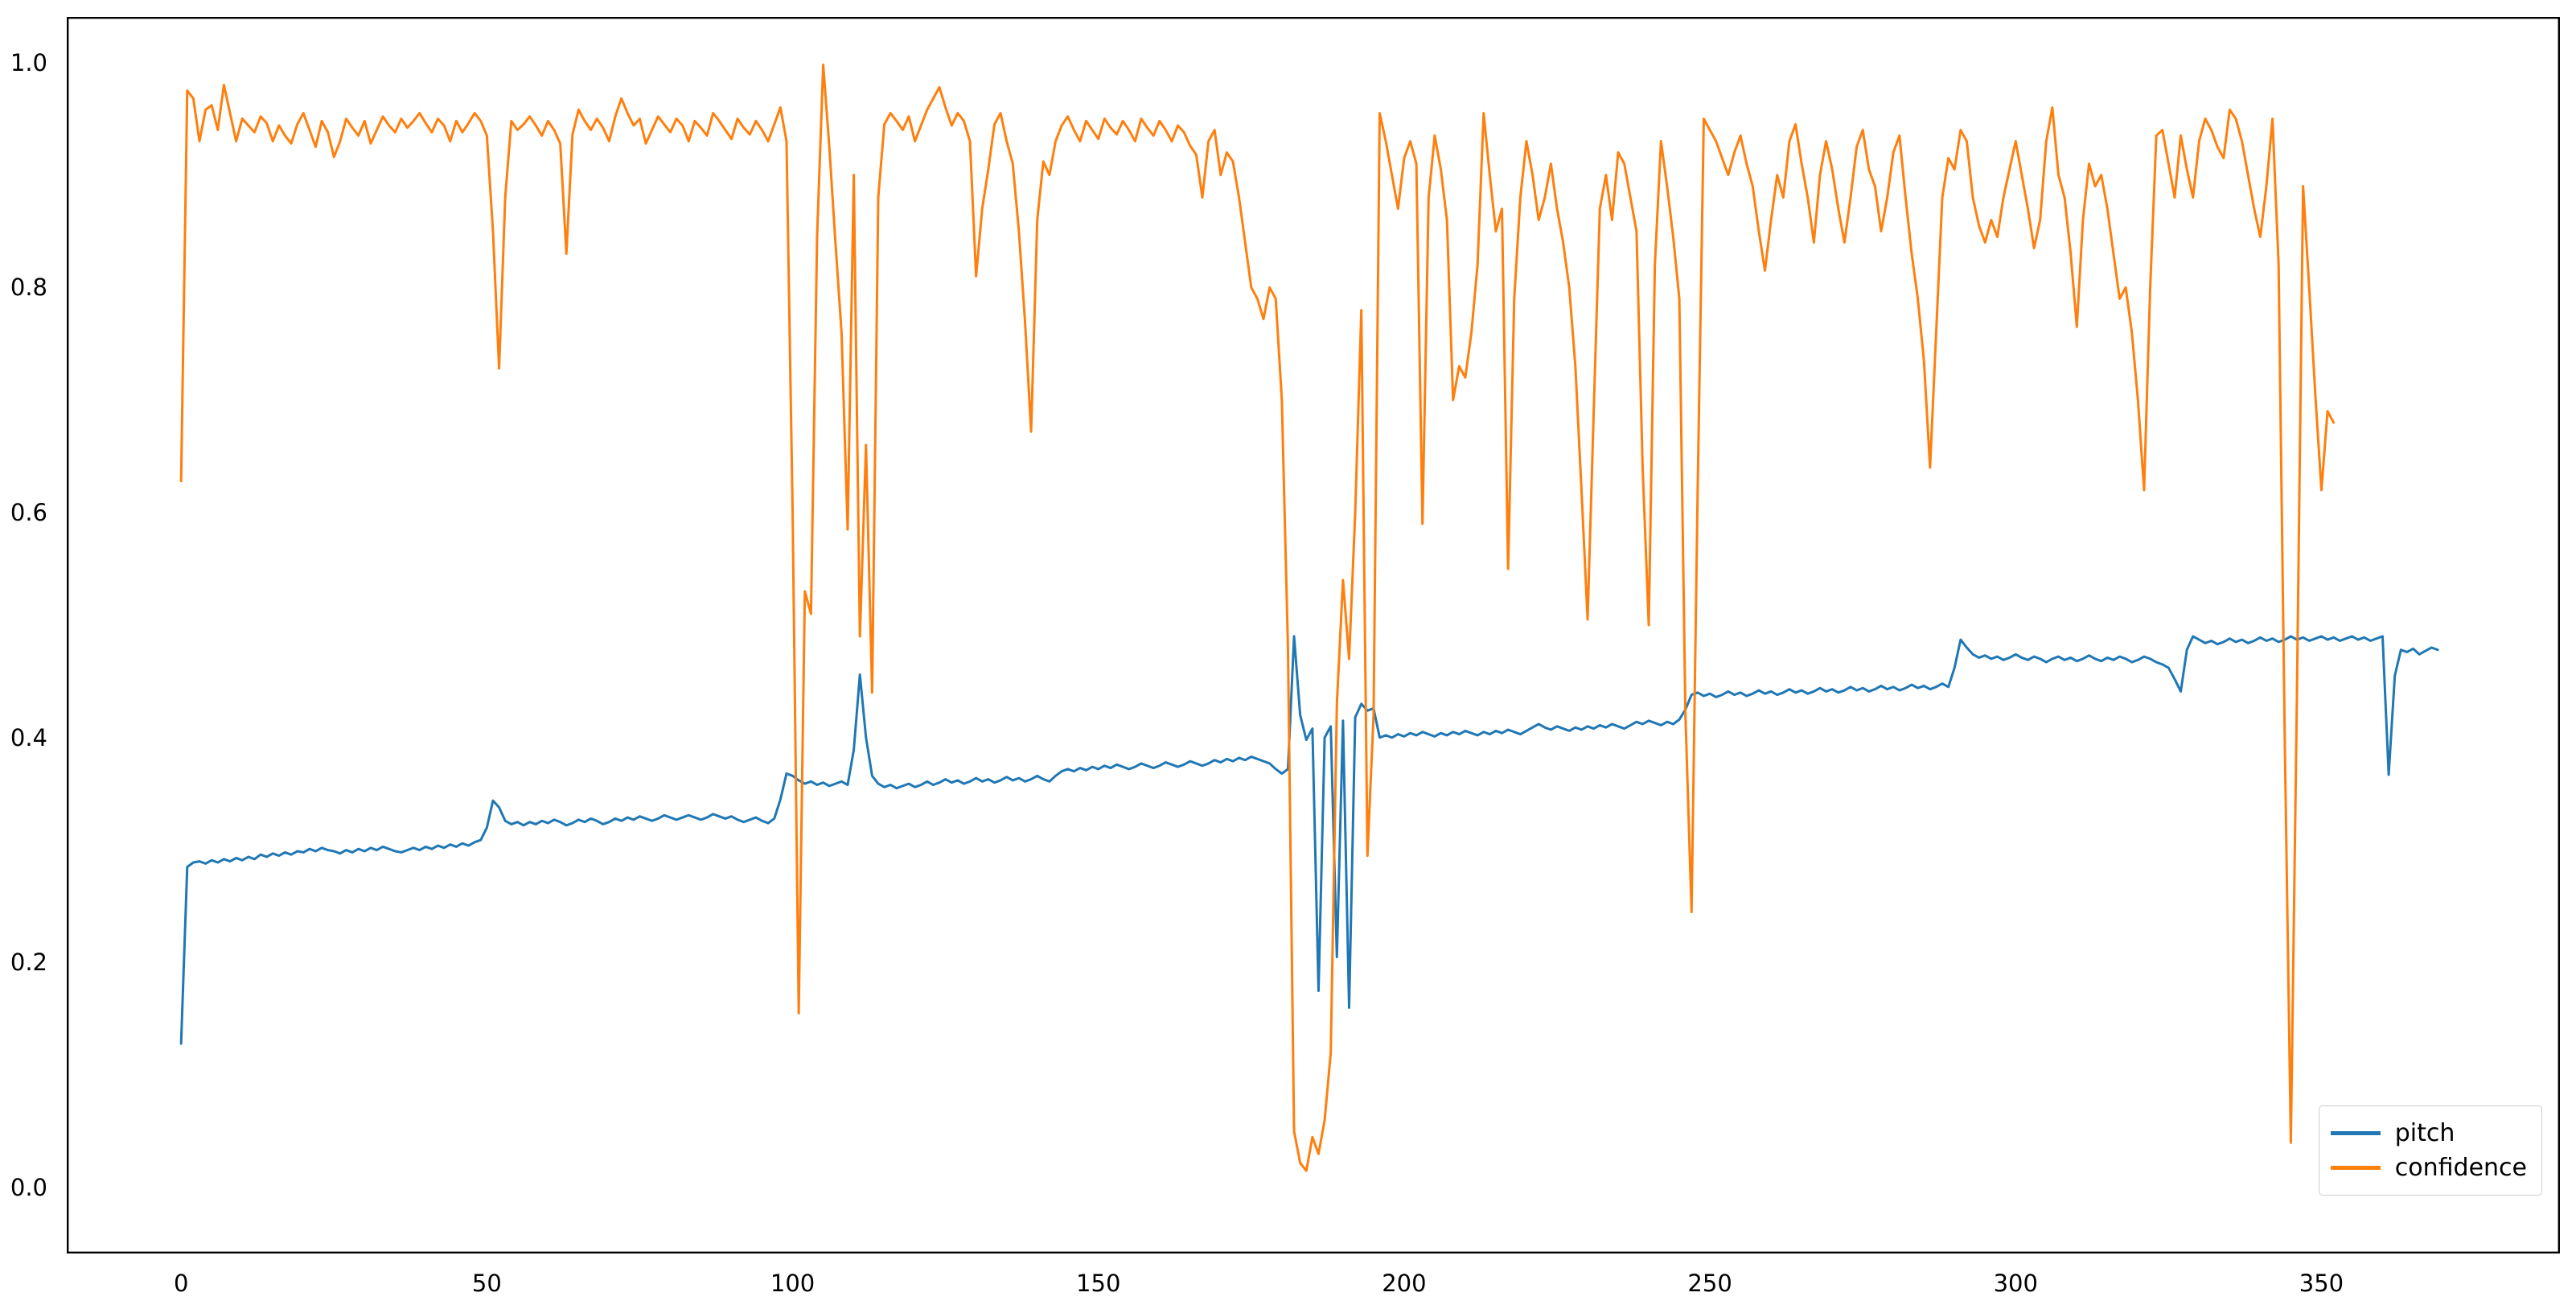  What do you see at coordinates (28, 513) in the screenshot?
I see `y-tick-label: 0.6` at bounding box center [28, 513].